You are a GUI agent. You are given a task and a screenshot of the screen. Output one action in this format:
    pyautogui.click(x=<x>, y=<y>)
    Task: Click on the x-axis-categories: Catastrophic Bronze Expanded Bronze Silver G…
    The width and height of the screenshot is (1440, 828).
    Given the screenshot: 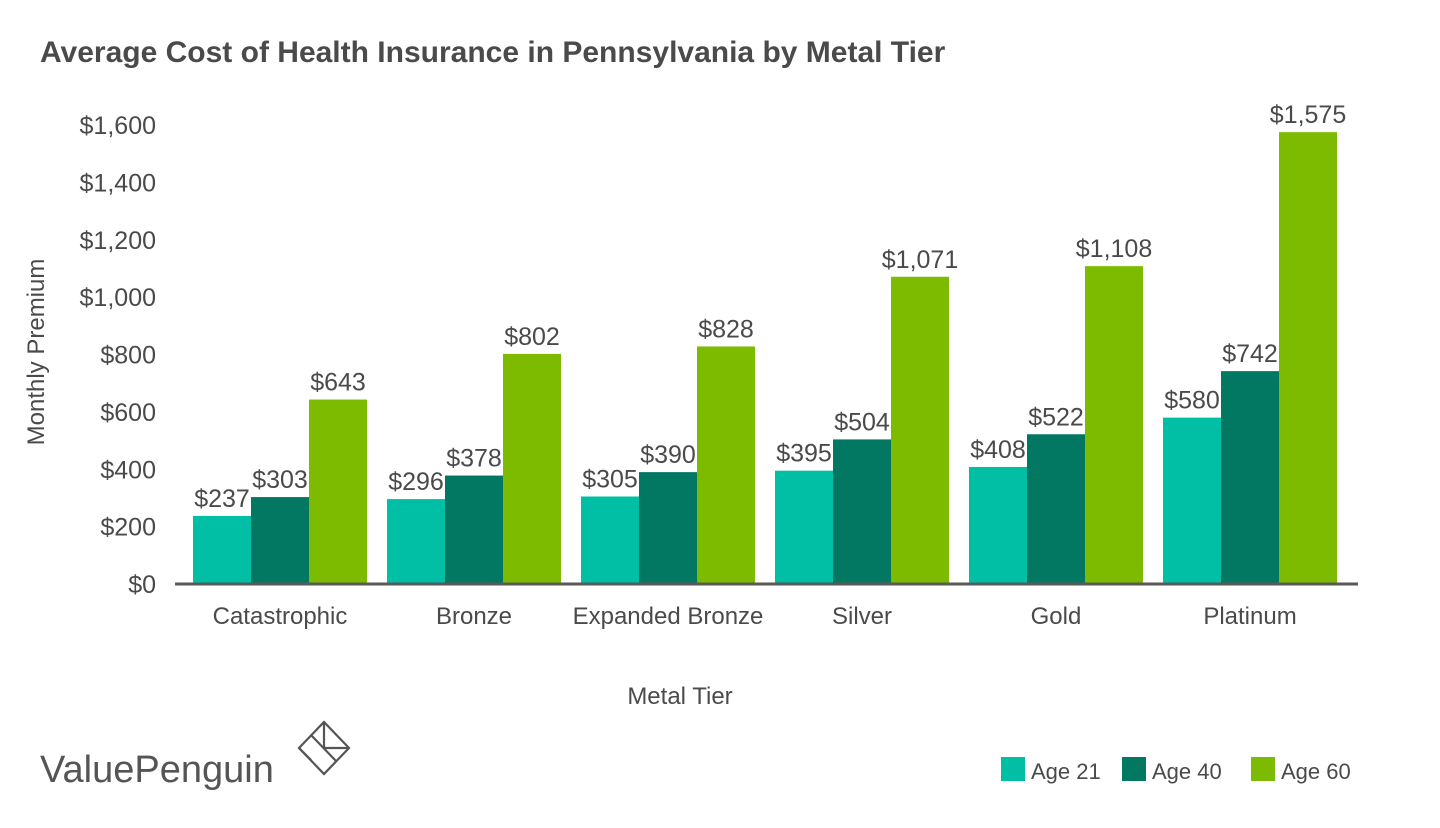 What is the action you would take?
    pyautogui.click(x=755, y=616)
    